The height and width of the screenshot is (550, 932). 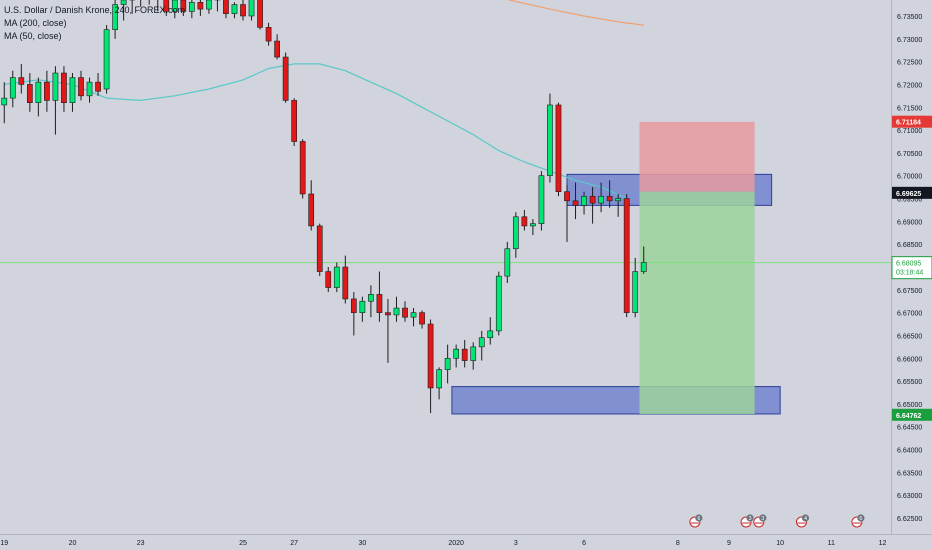 I want to click on ma200-legend: MA (200, close), so click(x=35, y=23).